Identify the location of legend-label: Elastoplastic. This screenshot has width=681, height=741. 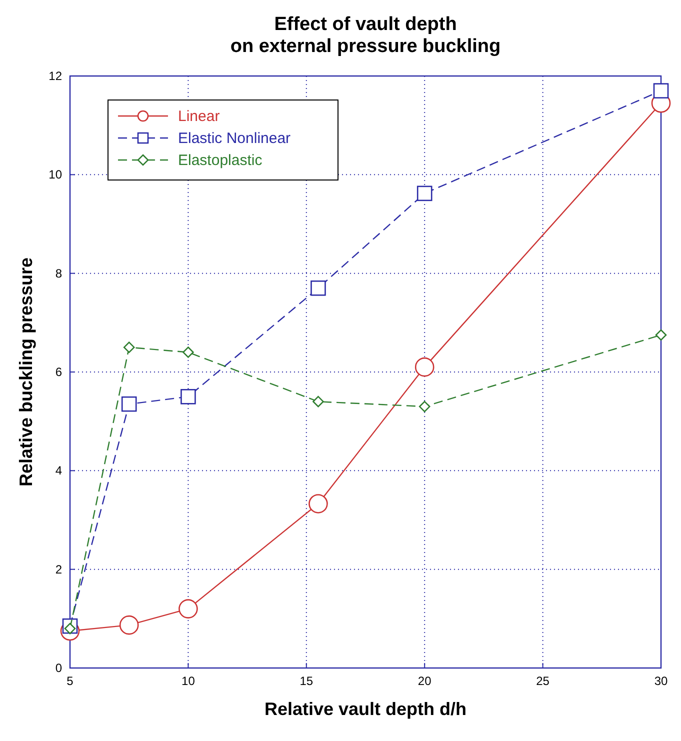
(220, 160).